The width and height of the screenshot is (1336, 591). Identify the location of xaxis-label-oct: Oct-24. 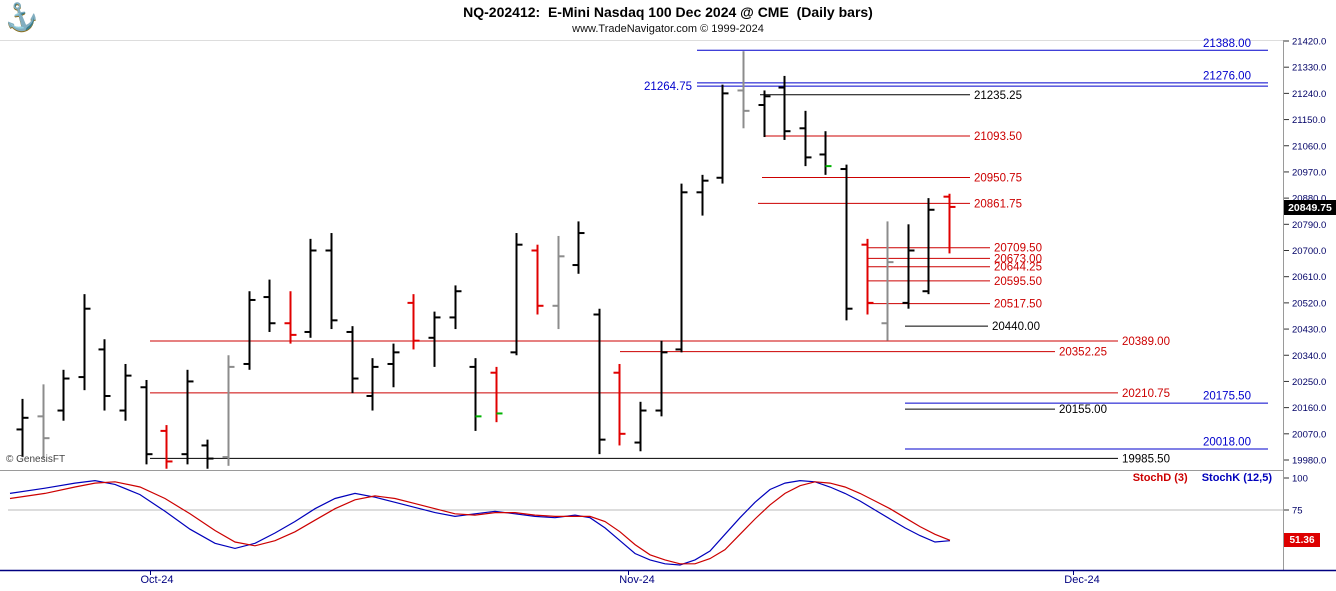
(157, 580).